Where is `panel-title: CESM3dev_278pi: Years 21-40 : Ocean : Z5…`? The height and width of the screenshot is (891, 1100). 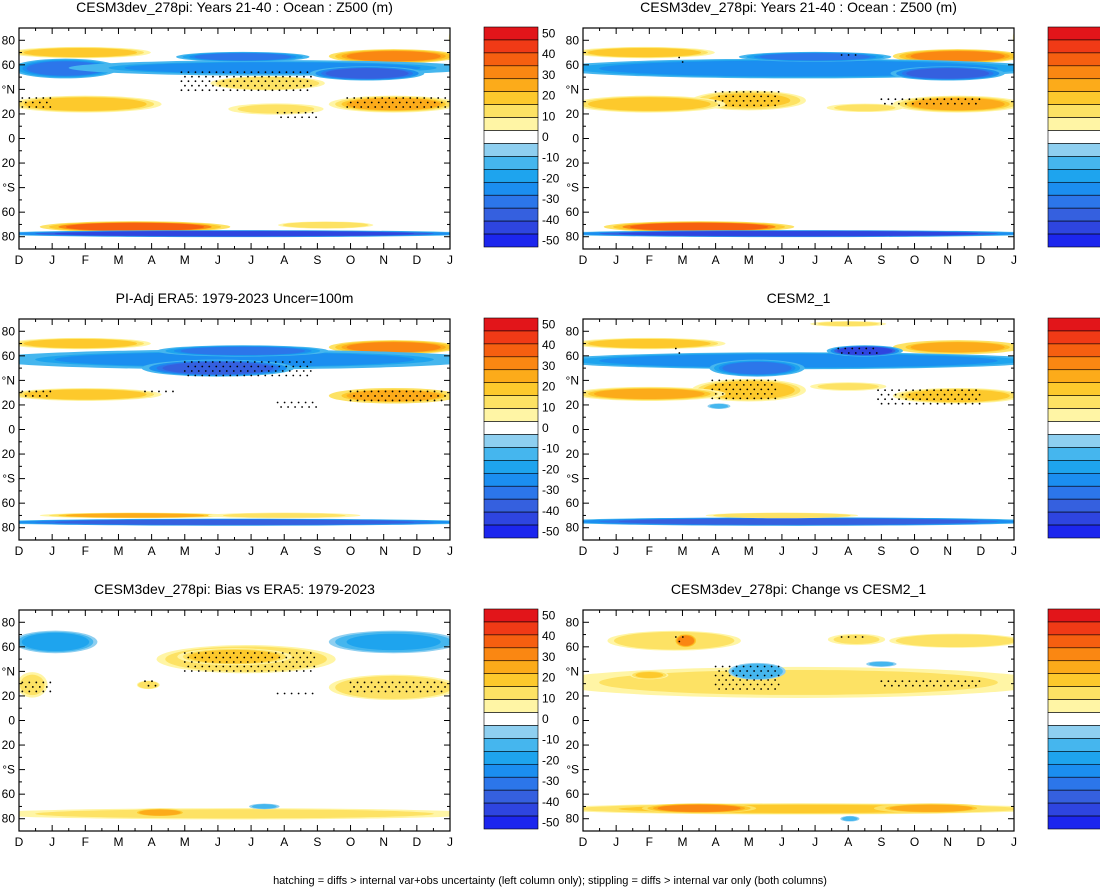
panel-title: CESM3dev_278pi: Years 21-40 : Ocean : Z5… is located at coordinates (798, 7).